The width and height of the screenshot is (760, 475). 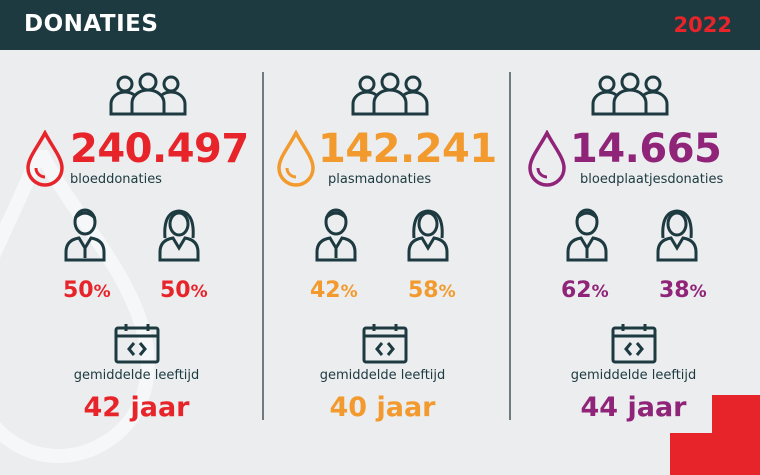 What do you see at coordinates (715, 435) in the screenshot?
I see `corner-decoration` at bounding box center [715, 435].